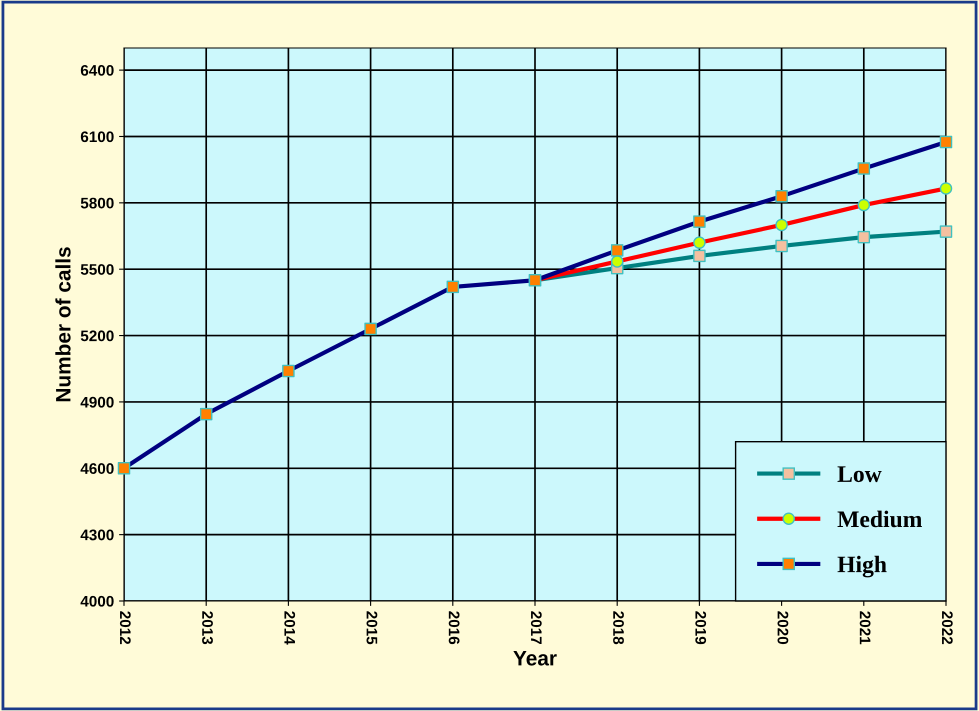 Image resolution: width=979 pixels, height=711 pixels. Describe the element at coordinates (63, 324) in the screenshot. I see `y-axis-title: Number of calls` at that location.